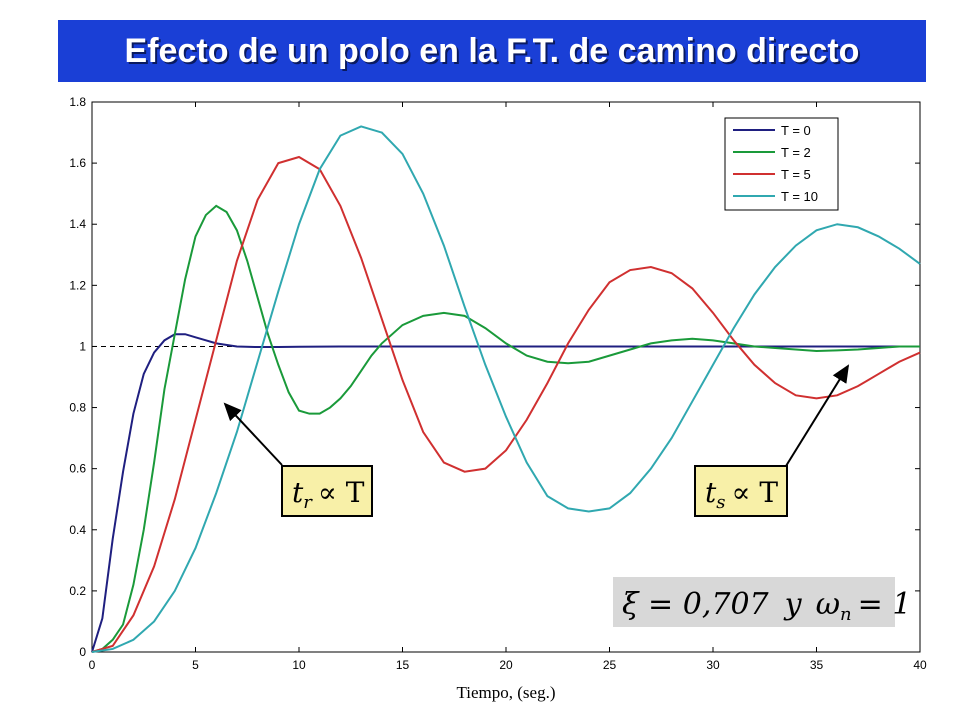  What do you see at coordinates (713, 665) in the screenshot?
I see `x-tick-label: 30` at bounding box center [713, 665].